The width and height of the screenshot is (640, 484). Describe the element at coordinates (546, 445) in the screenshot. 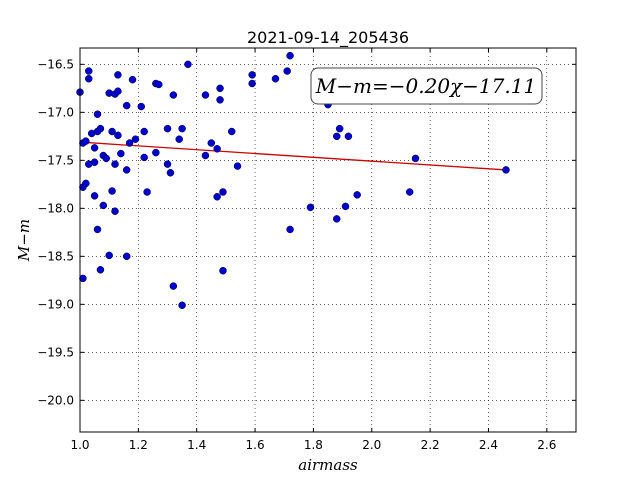

I see `x-tick-label: 2.6` at that location.